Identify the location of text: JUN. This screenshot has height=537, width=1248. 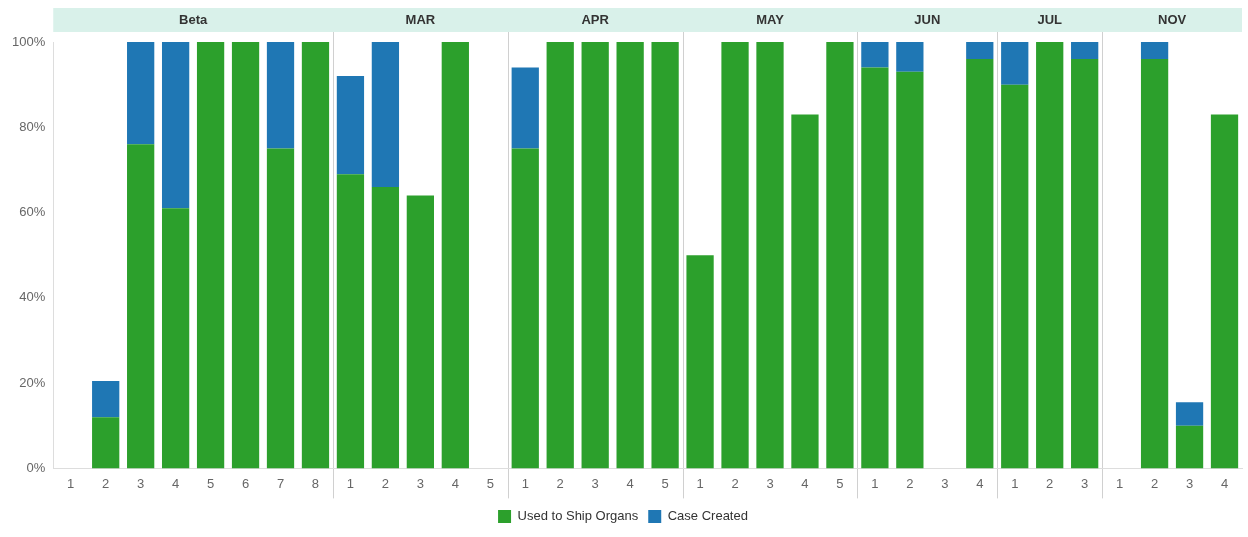
(927, 19).